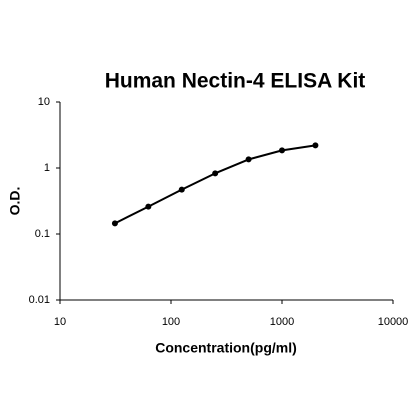 Image resolution: width=420 pixels, height=420 pixels. I want to click on y-tick-label: 10, so click(44, 102).